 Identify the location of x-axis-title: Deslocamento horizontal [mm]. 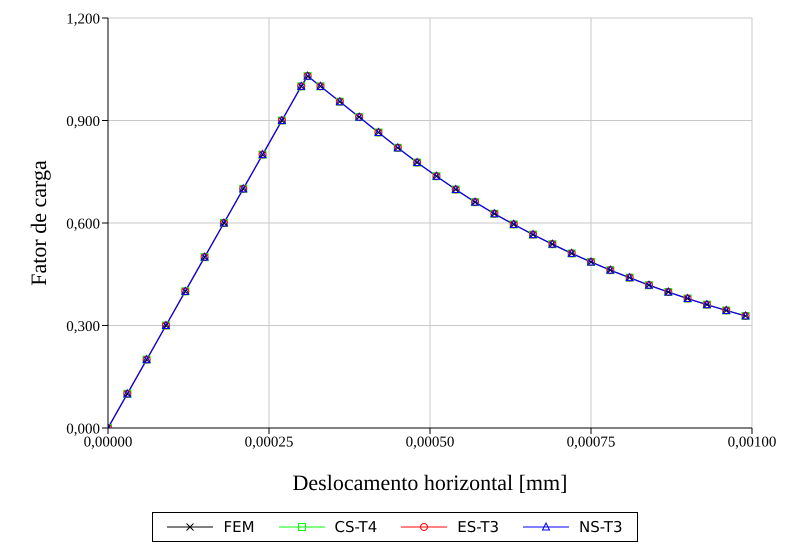
(430, 482).